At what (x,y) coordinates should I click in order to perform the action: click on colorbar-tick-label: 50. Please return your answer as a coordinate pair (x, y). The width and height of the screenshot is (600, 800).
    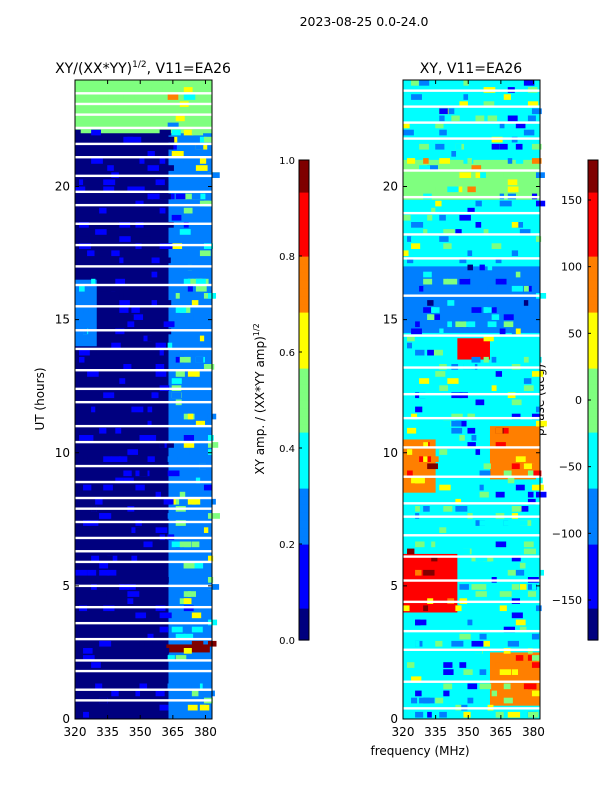
    Looking at the image, I should click on (575, 333).